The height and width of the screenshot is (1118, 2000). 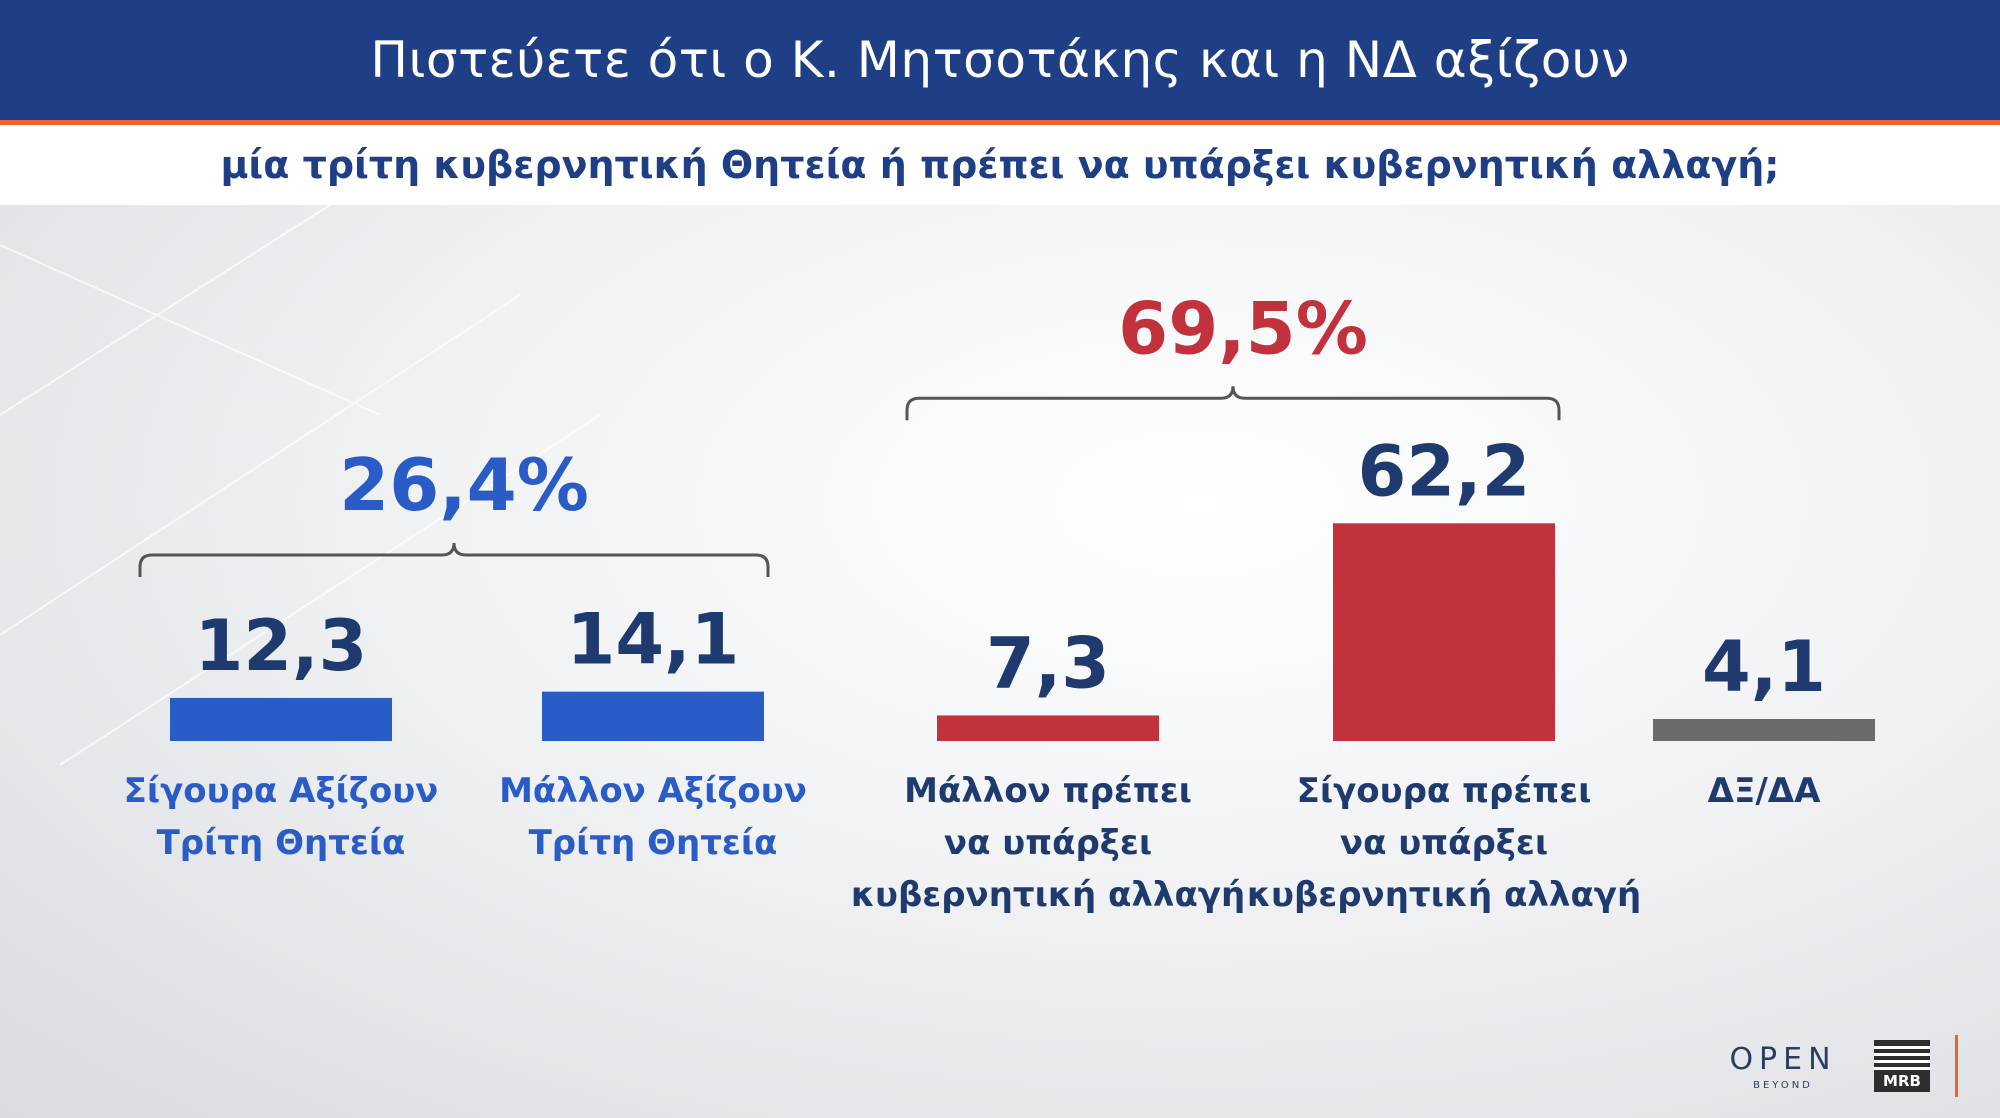 What do you see at coordinates (1956, 1066) in the screenshot?
I see `logo-divider` at bounding box center [1956, 1066].